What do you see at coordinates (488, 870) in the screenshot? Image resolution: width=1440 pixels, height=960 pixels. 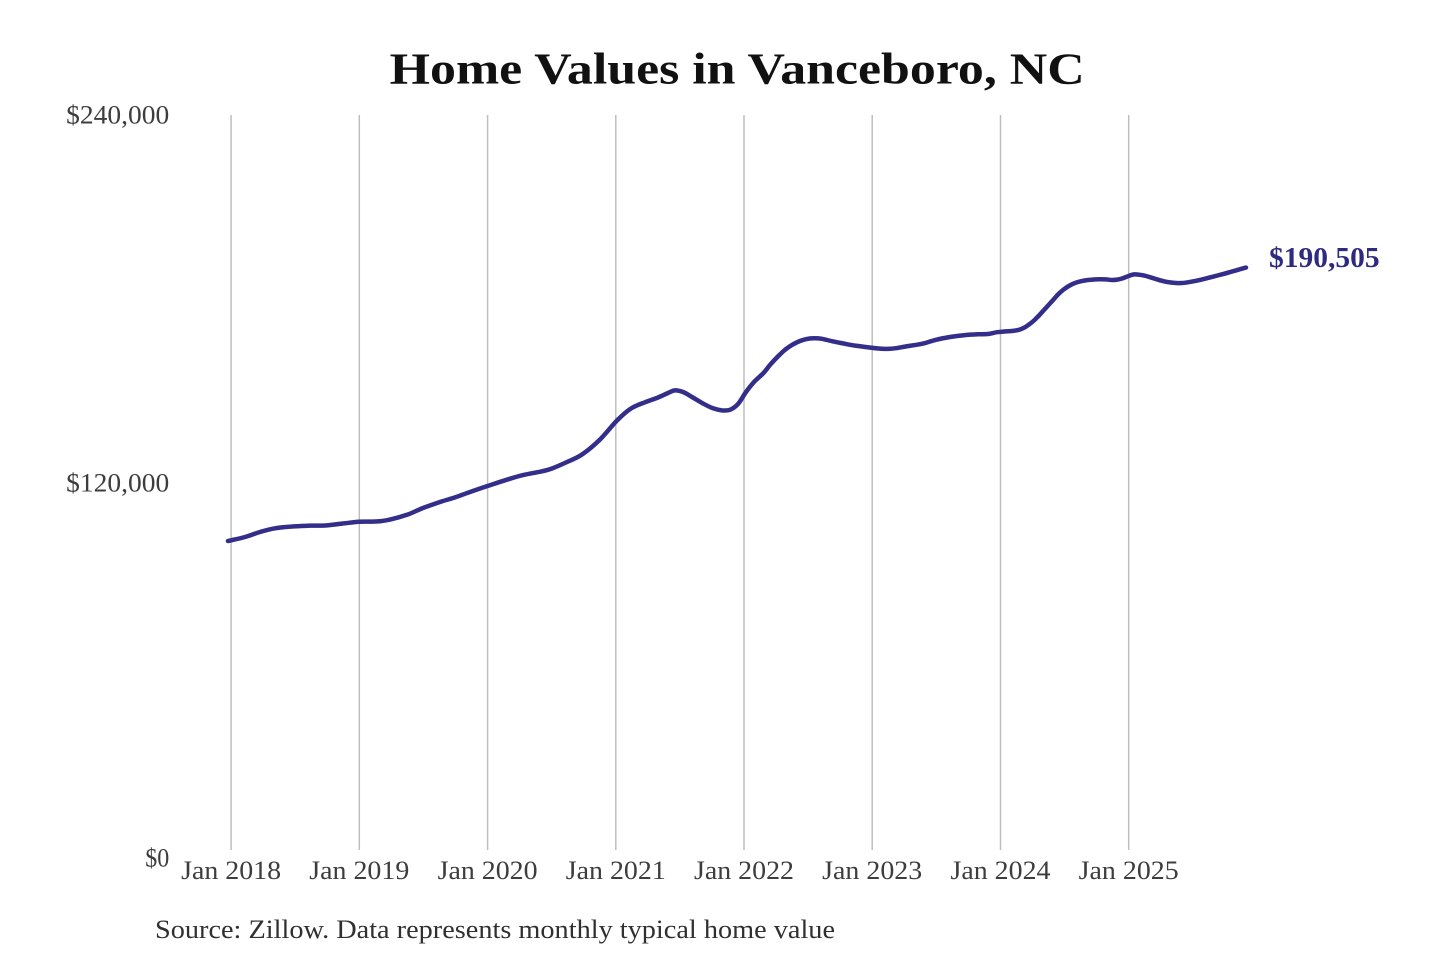 I see `svg-text: Jan 2020` at bounding box center [488, 870].